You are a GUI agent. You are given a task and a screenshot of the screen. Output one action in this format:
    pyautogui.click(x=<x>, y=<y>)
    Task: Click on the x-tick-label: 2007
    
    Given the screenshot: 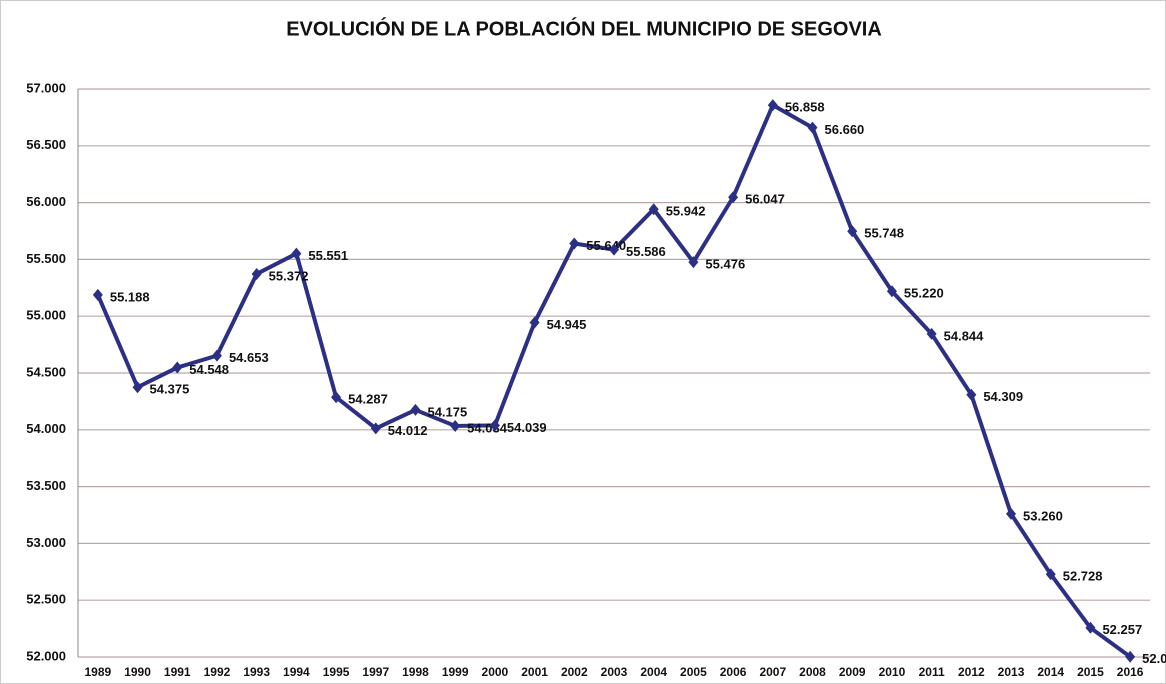 What is the action you would take?
    pyautogui.click(x=772, y=672)
    